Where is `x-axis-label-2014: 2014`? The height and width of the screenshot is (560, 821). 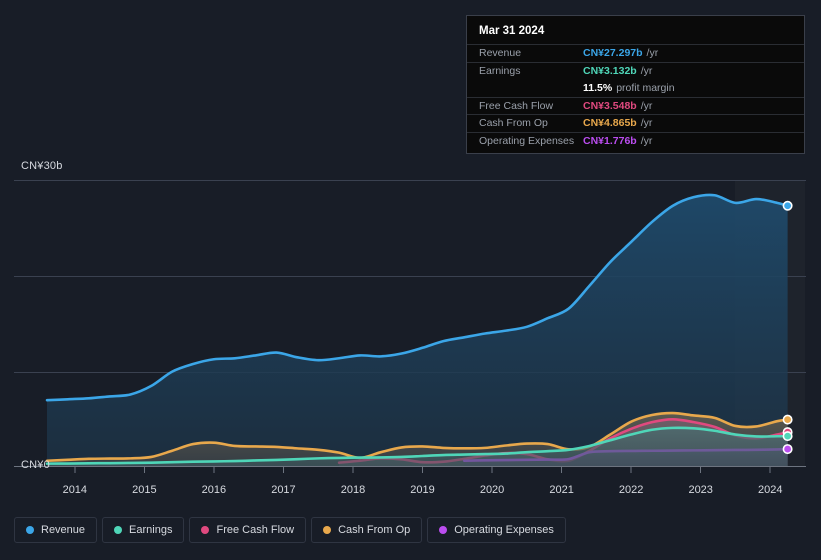 x-axis-label-2014: 2014 is located at coordinates (75, 490).